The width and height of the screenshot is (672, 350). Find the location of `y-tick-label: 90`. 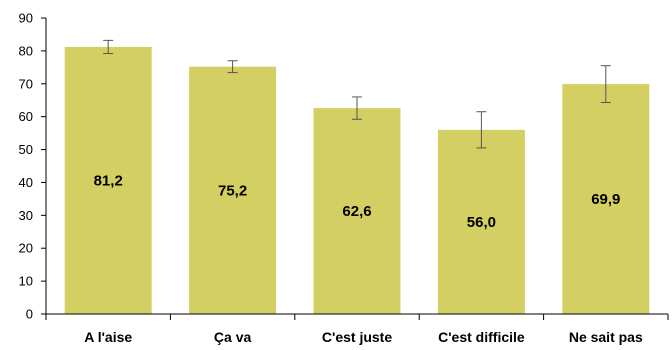

y-tick-label: 90 is located at coordinates (26, 18).